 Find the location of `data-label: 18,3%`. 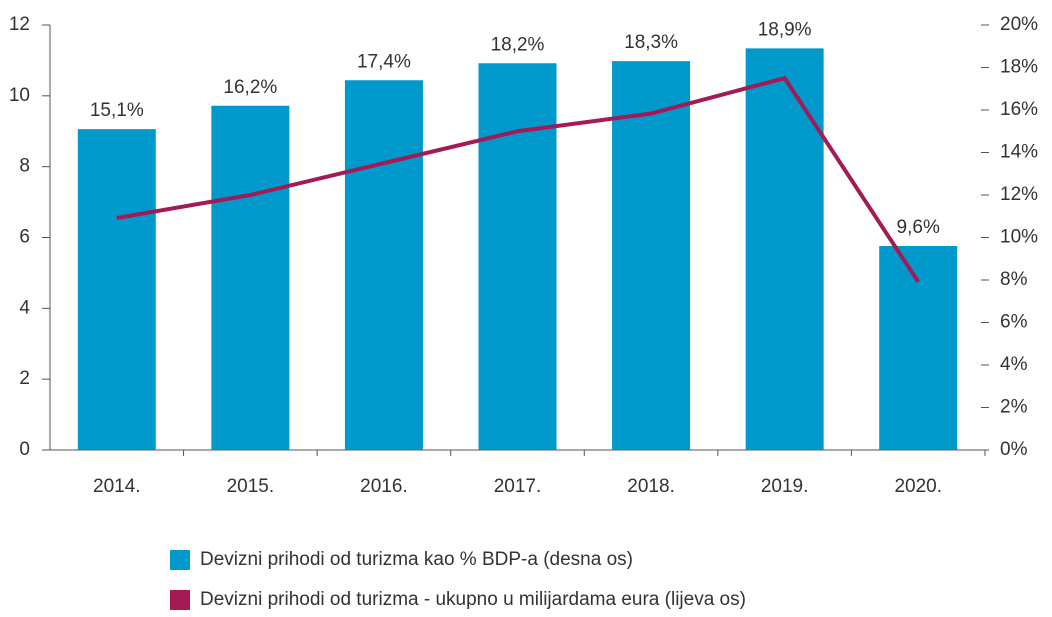

data-label: 18,3% is located at coordinates (651, 42).